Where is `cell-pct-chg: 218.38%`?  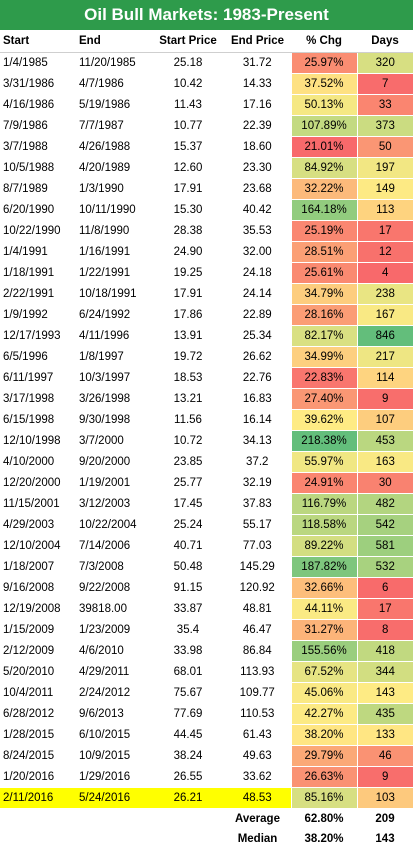 cell-pct-chg: 218.38% is located at coordinates (324, 441).